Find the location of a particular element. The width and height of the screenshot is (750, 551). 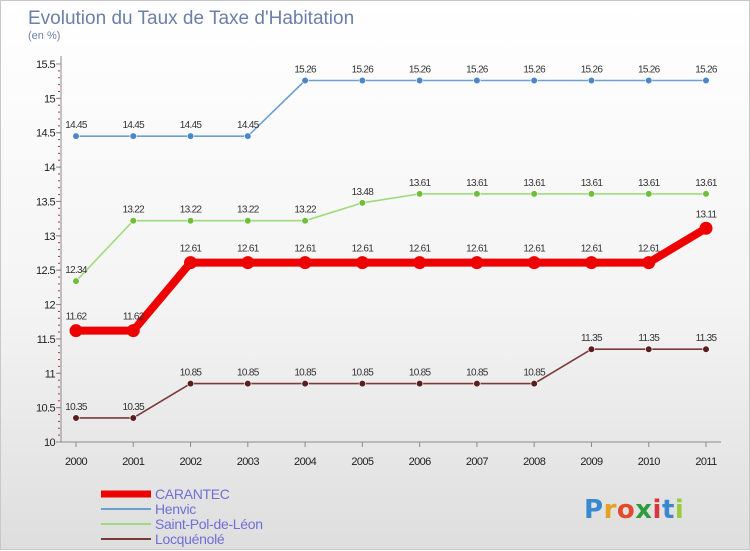

x-tick-label: 2006 is located at coordinates (420, 462).